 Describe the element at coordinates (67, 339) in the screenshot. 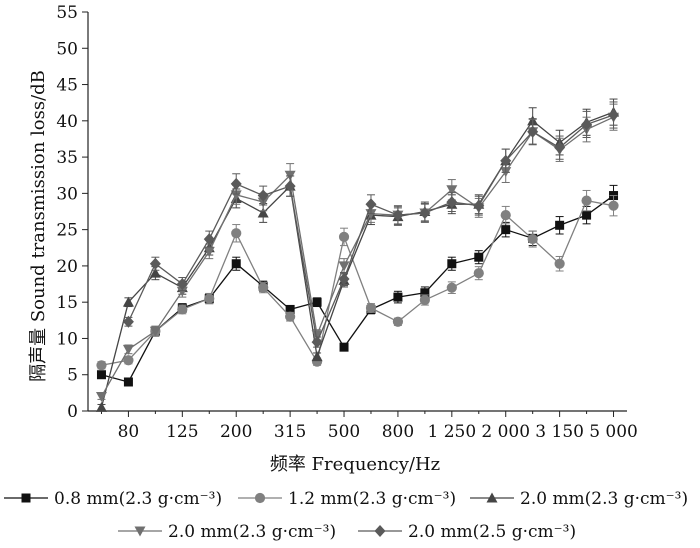

I see `y-tick-label: 10` at that location.